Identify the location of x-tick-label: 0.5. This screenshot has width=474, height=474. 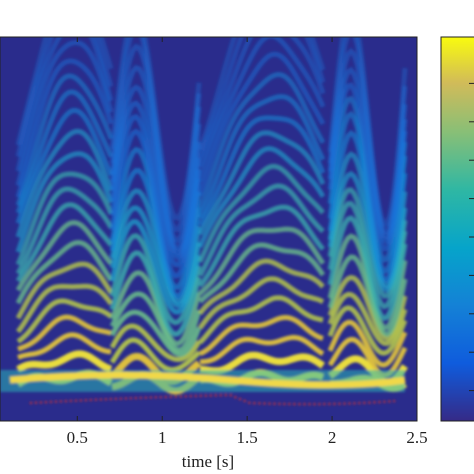
(77, 437).